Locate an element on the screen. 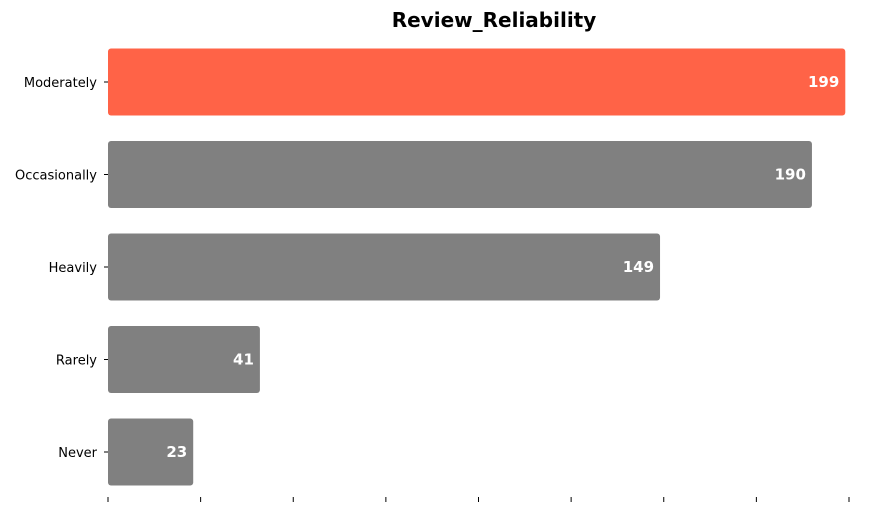  category-labels-group: Moderately Occasionally Heavily Rarely Never is located at coordinates (61, 268).